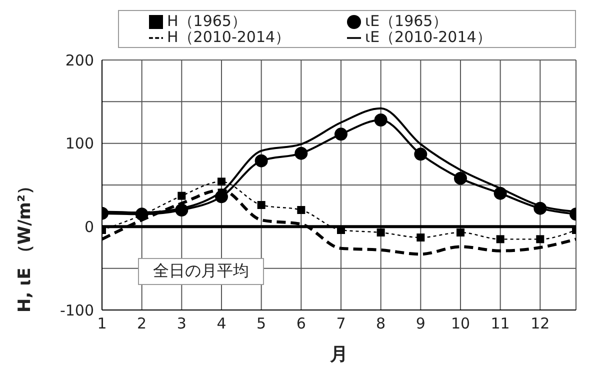  What do you see at coordinates (25, 245) in the screenshot?
I see `y-axis-title: H, ιE （W/m²）` at bounding box center [25, 245].